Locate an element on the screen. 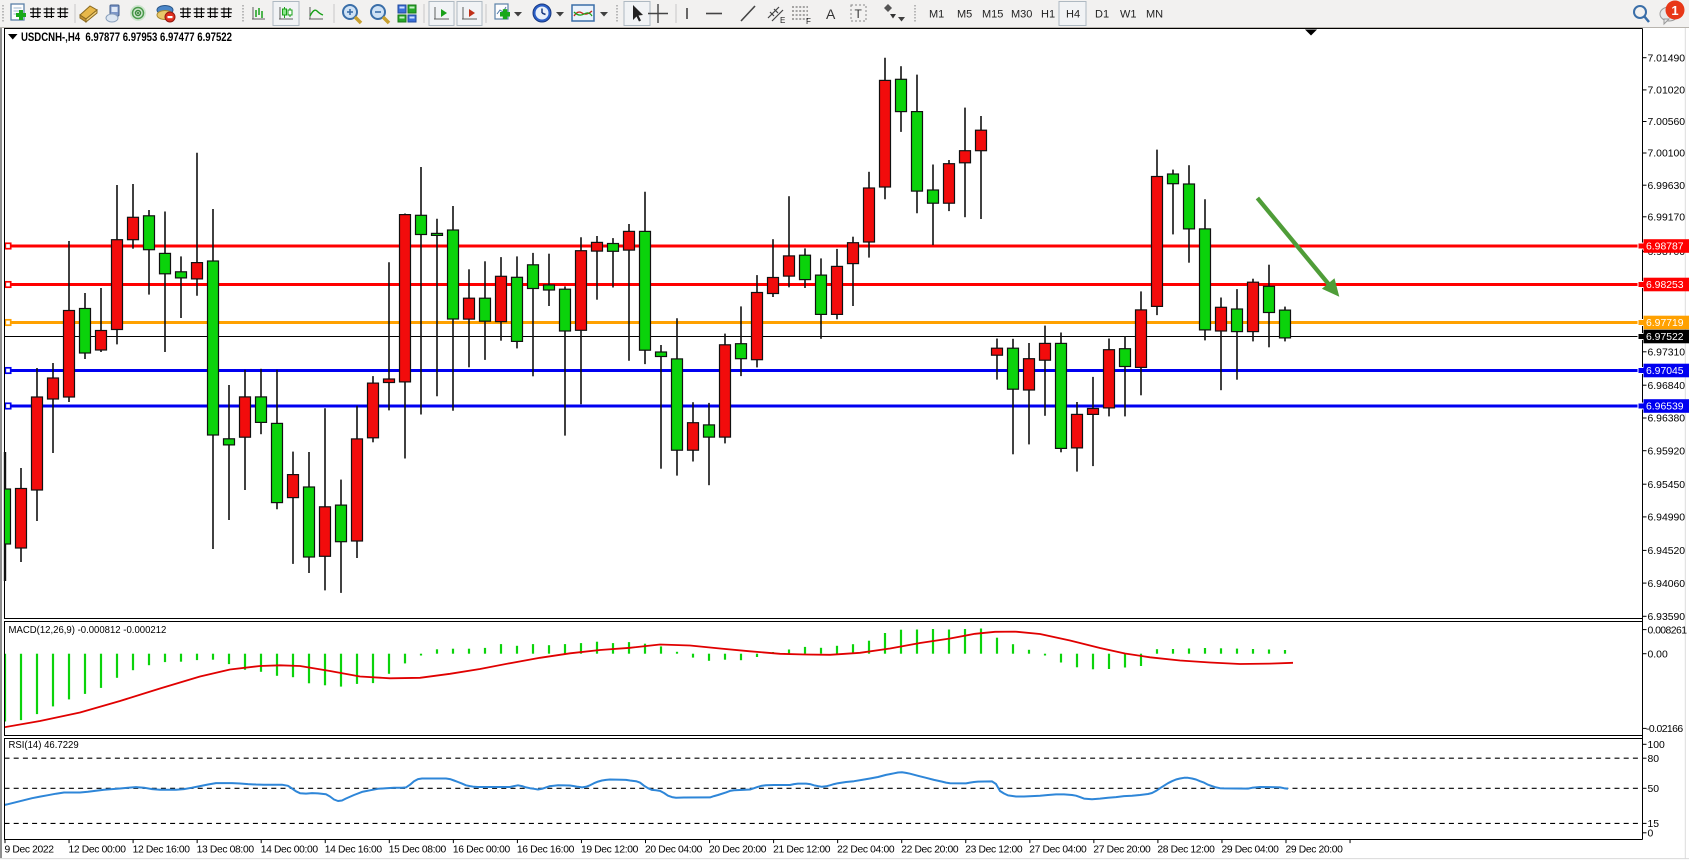 The image size is (1689, 862). svg-text: 16 Dec 16:00 is located at coordinates (546, 849).